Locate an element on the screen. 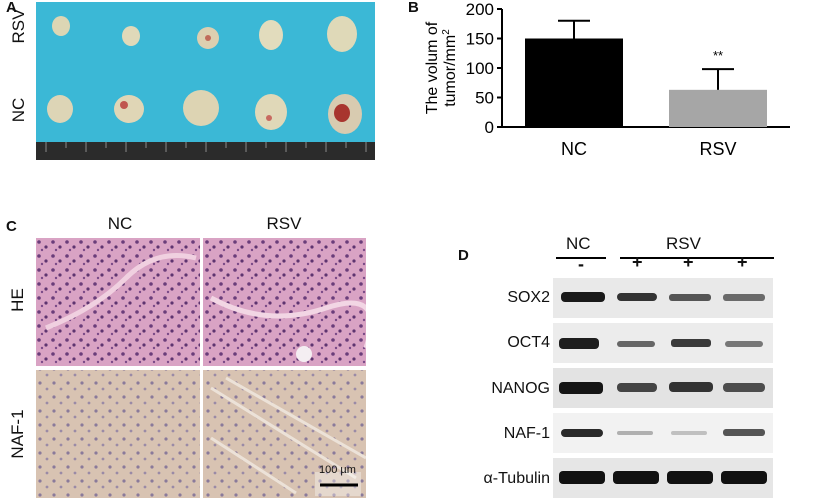 This screenshot has width=829, height=503. panel-b-letter: B is located at coordinates (413, 8).